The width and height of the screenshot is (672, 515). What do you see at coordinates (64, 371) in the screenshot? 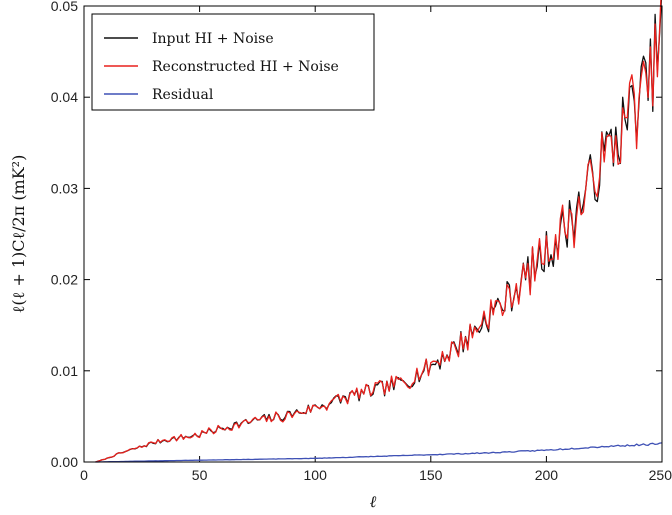
I see `y-tick-label: 0.01` at bounding box center [64, 371].